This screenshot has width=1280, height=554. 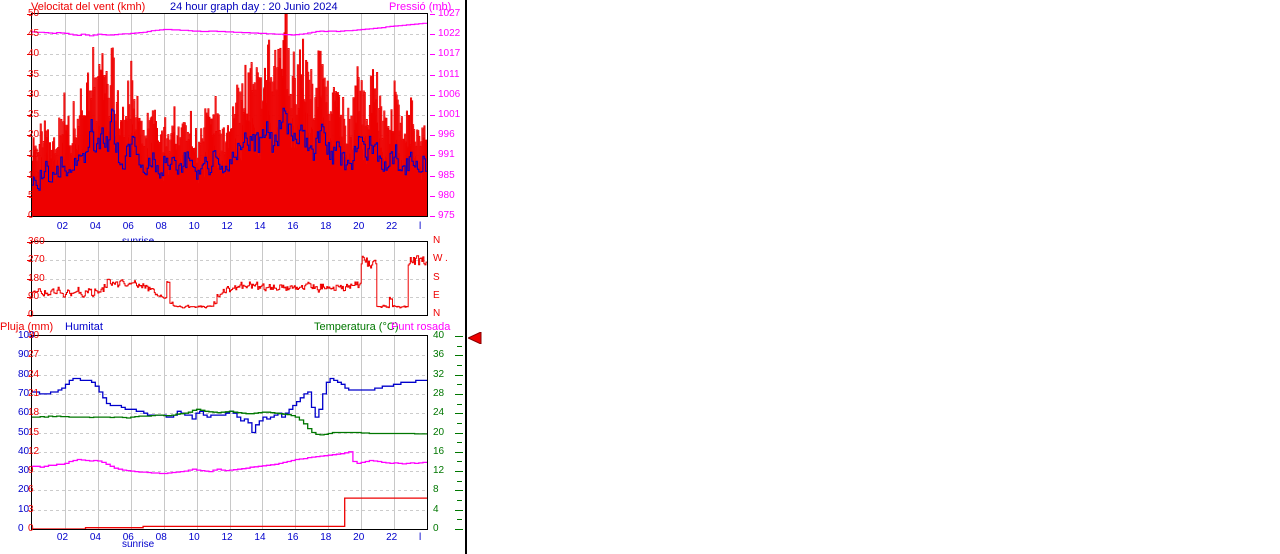 What do you see at coordinates (359, 537) in the screenshot?
I see `hour-tick-bottom-20: 20` at bounding box center [359, 537].